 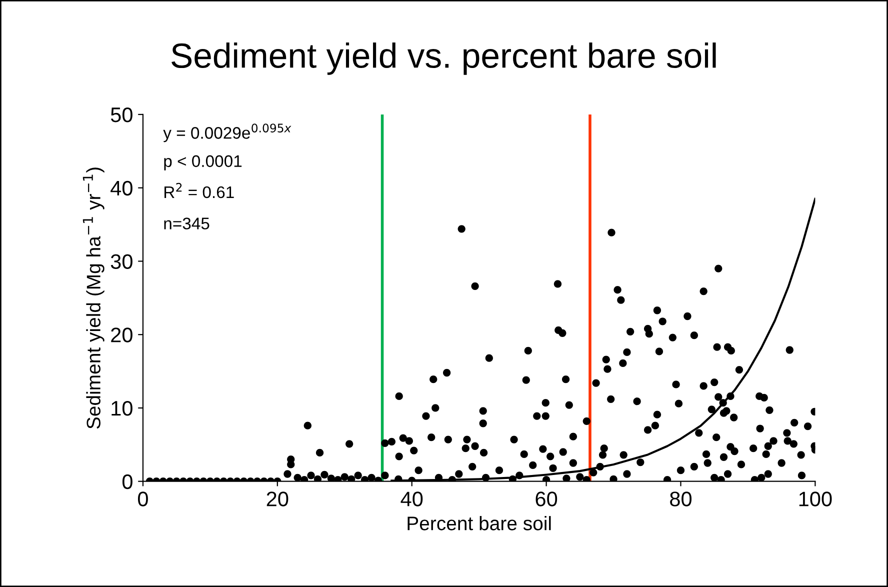 I want to click on y-axis-title: Sediment yield (Mg ha$^{−1}$ yr$^{−1}$), so click(x=93, y=298).